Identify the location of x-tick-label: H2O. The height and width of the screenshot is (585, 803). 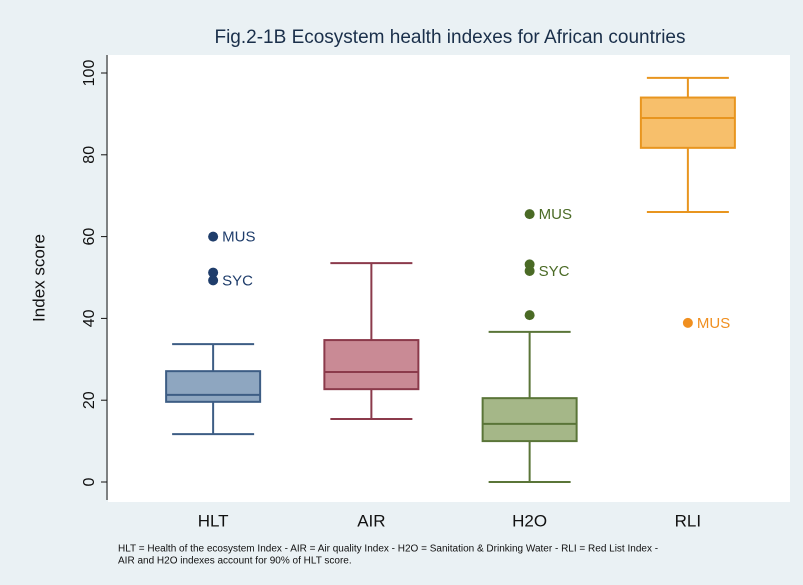
(529, 520).